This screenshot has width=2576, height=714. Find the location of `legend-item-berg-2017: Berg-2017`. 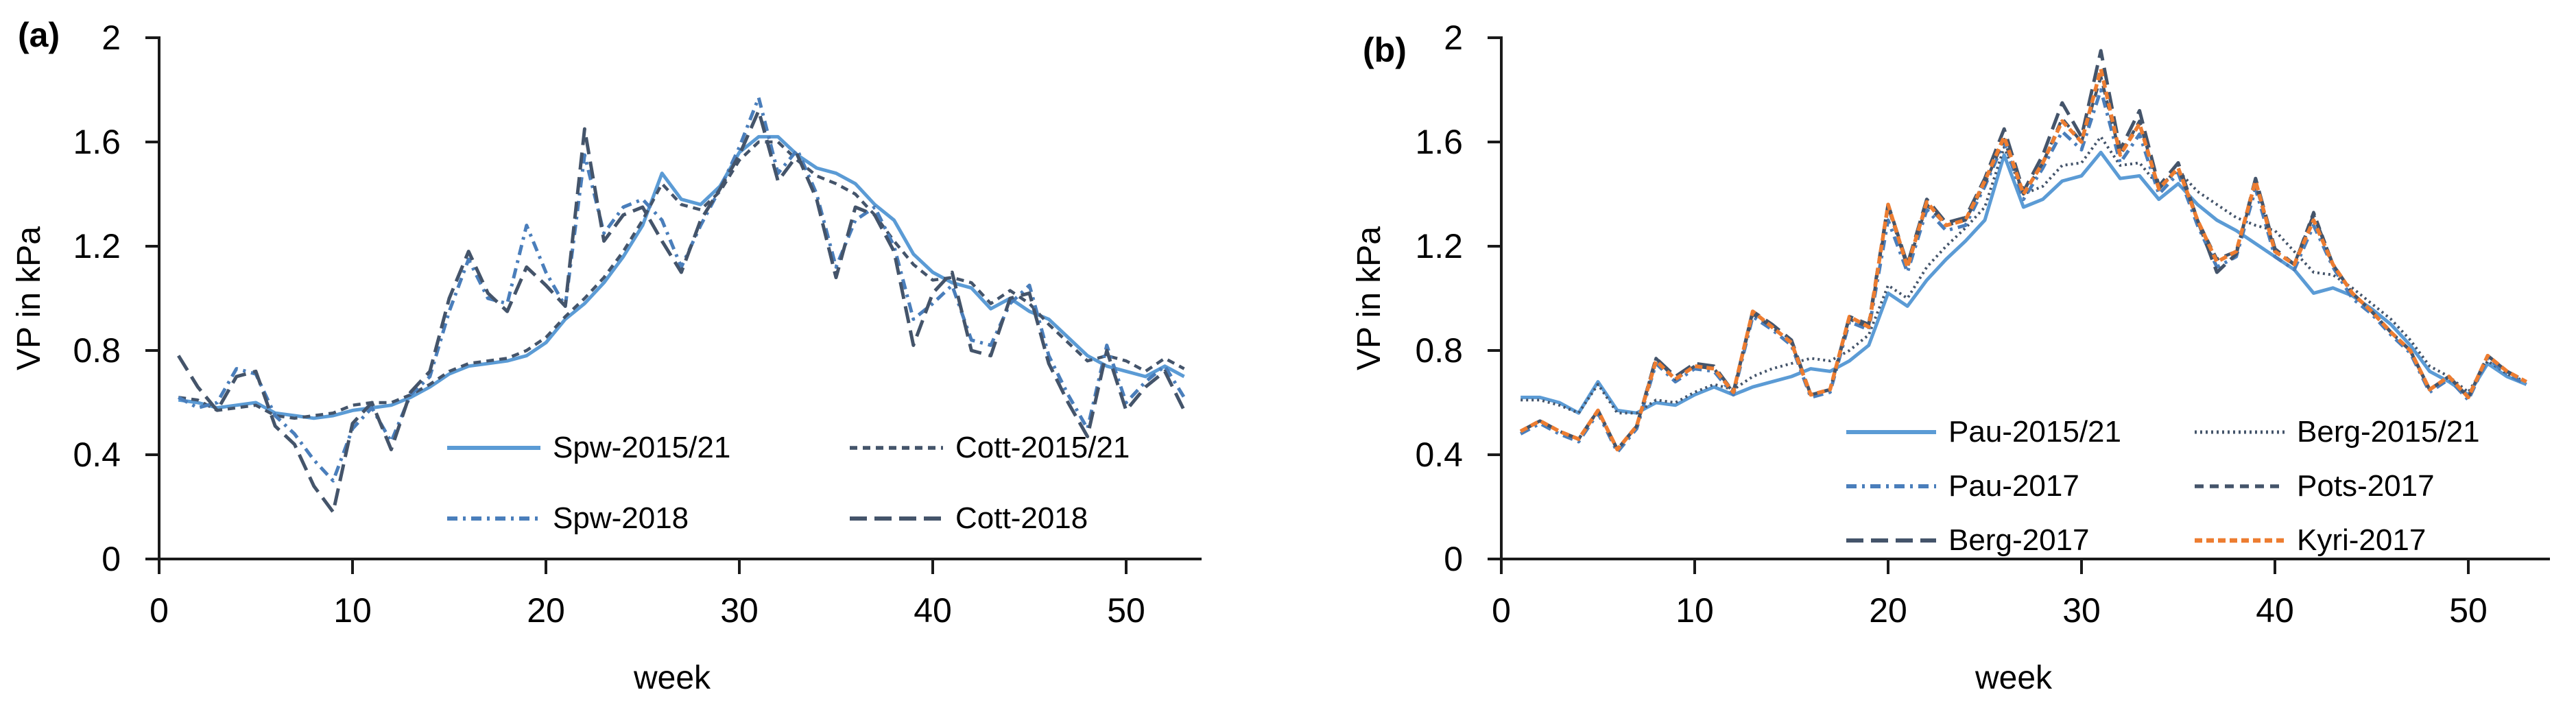

legend-item-berg-2017: Berg-2017 is located at coordinates (1967, 540).